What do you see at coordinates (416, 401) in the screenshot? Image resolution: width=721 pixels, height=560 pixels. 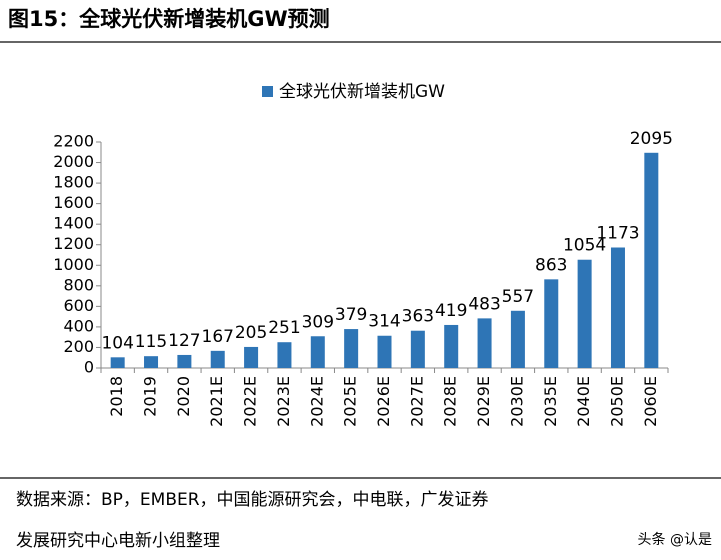 I see `x-tick-label: 2027E` at bounding box center [416, 401].